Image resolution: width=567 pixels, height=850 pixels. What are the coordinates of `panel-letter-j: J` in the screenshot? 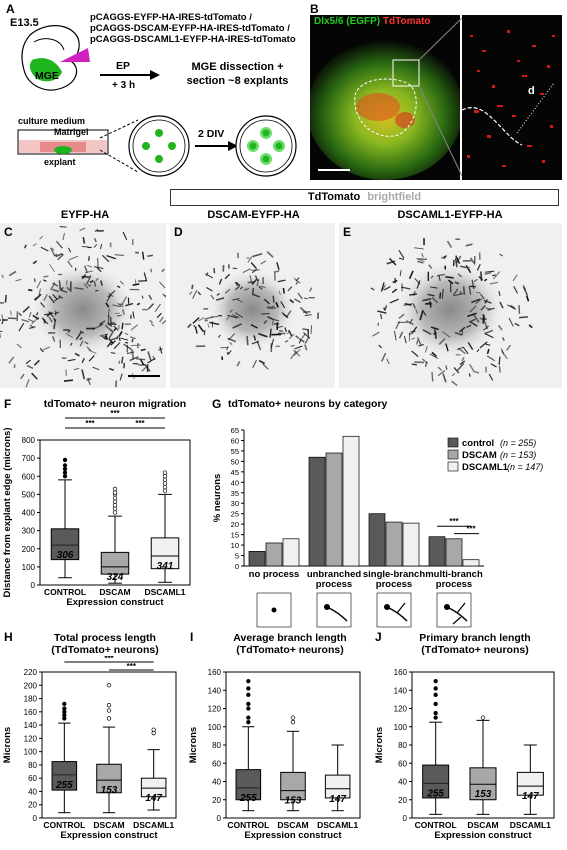 It's located at (378, 637).